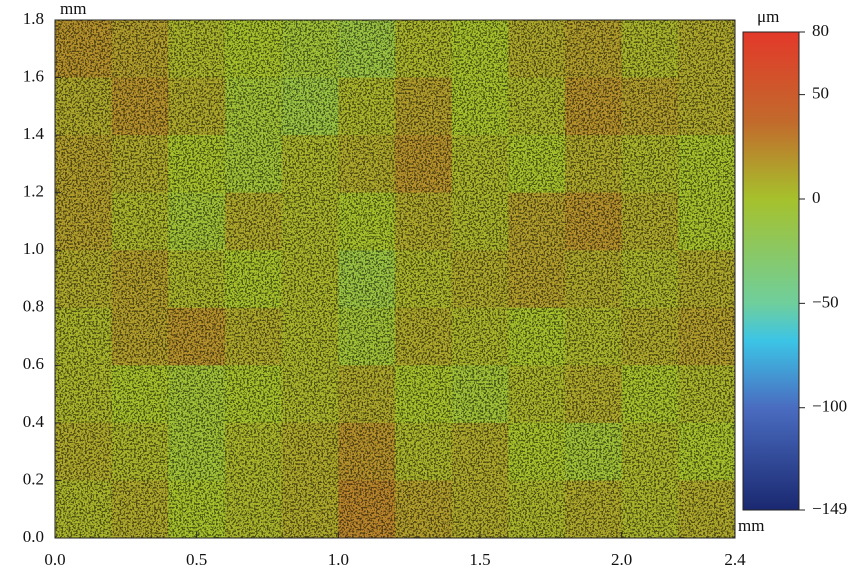  Describe the element at coordinates (73, 9) in the screenshot. I see `y-unit: mm` at that location.